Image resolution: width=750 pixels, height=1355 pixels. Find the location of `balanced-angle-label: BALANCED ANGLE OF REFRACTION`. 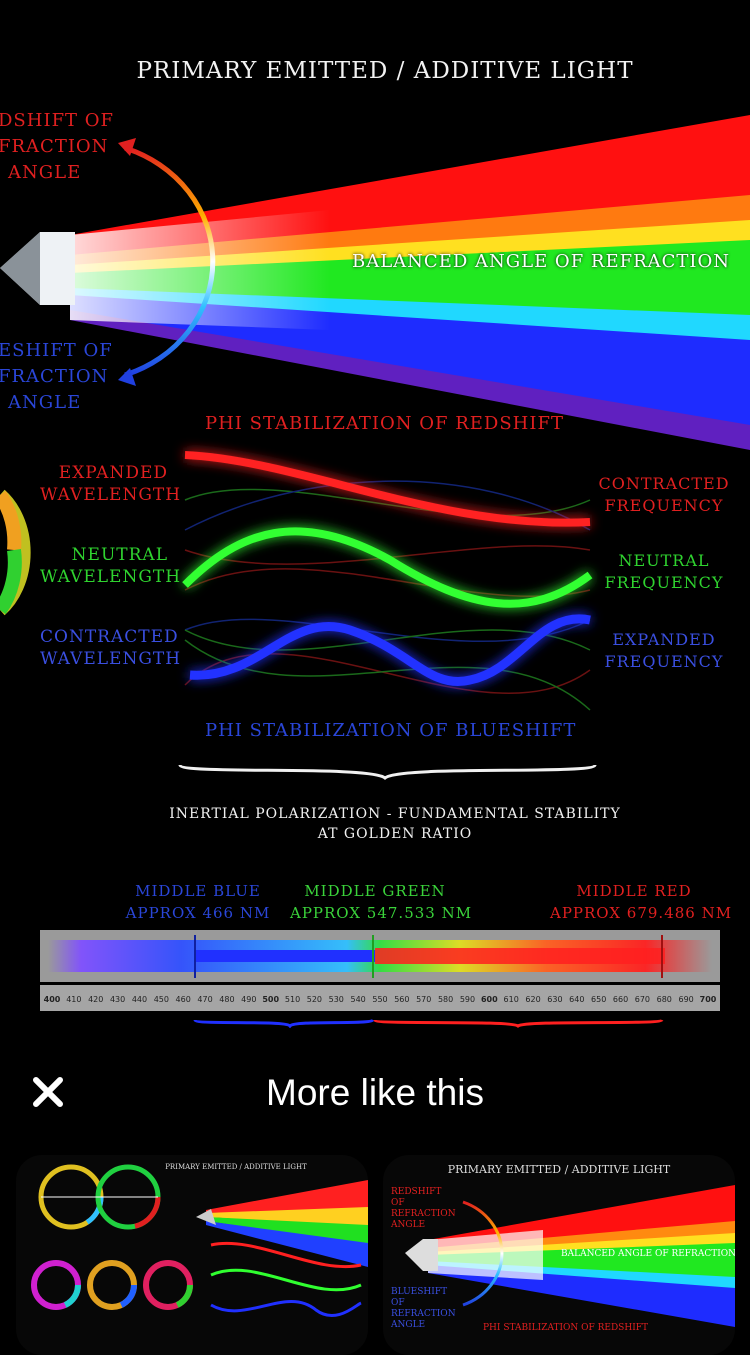

balanced-angle-label: BALANCED ANGLE OF REFRACTION is located at coordinates (541, 261).